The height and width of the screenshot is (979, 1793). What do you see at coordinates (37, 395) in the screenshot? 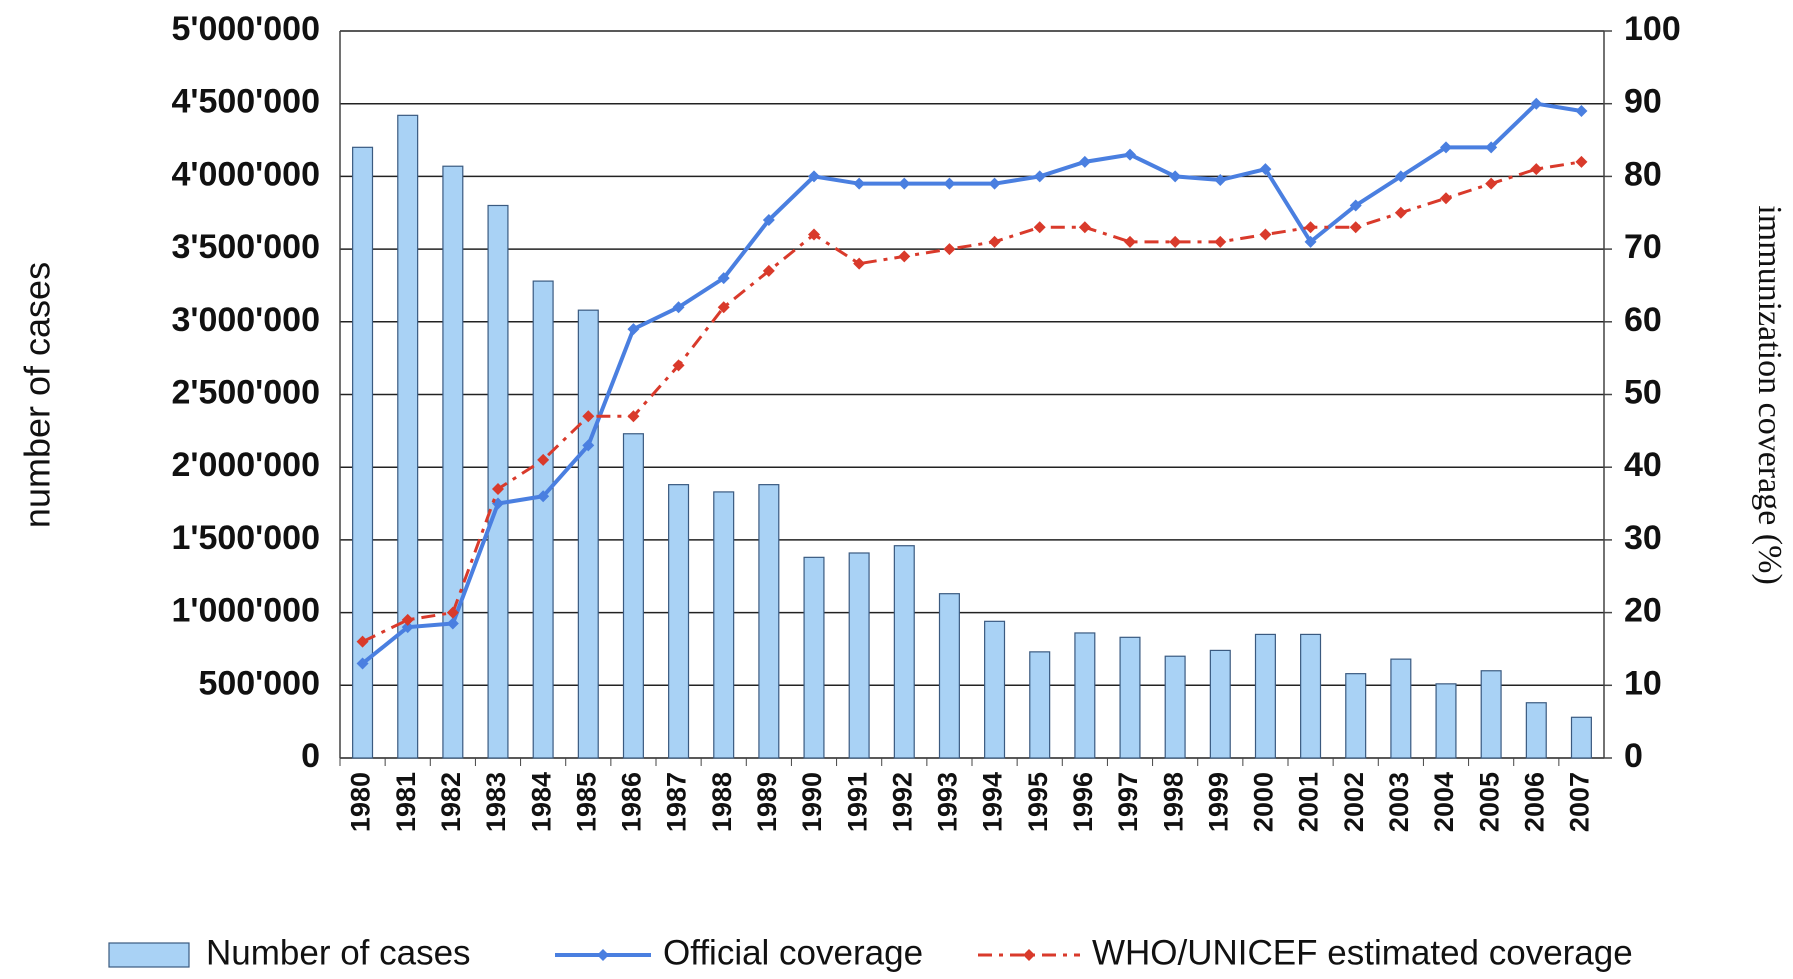
I see `y-axis-title: number of cases` at bounding box center [37, 395].